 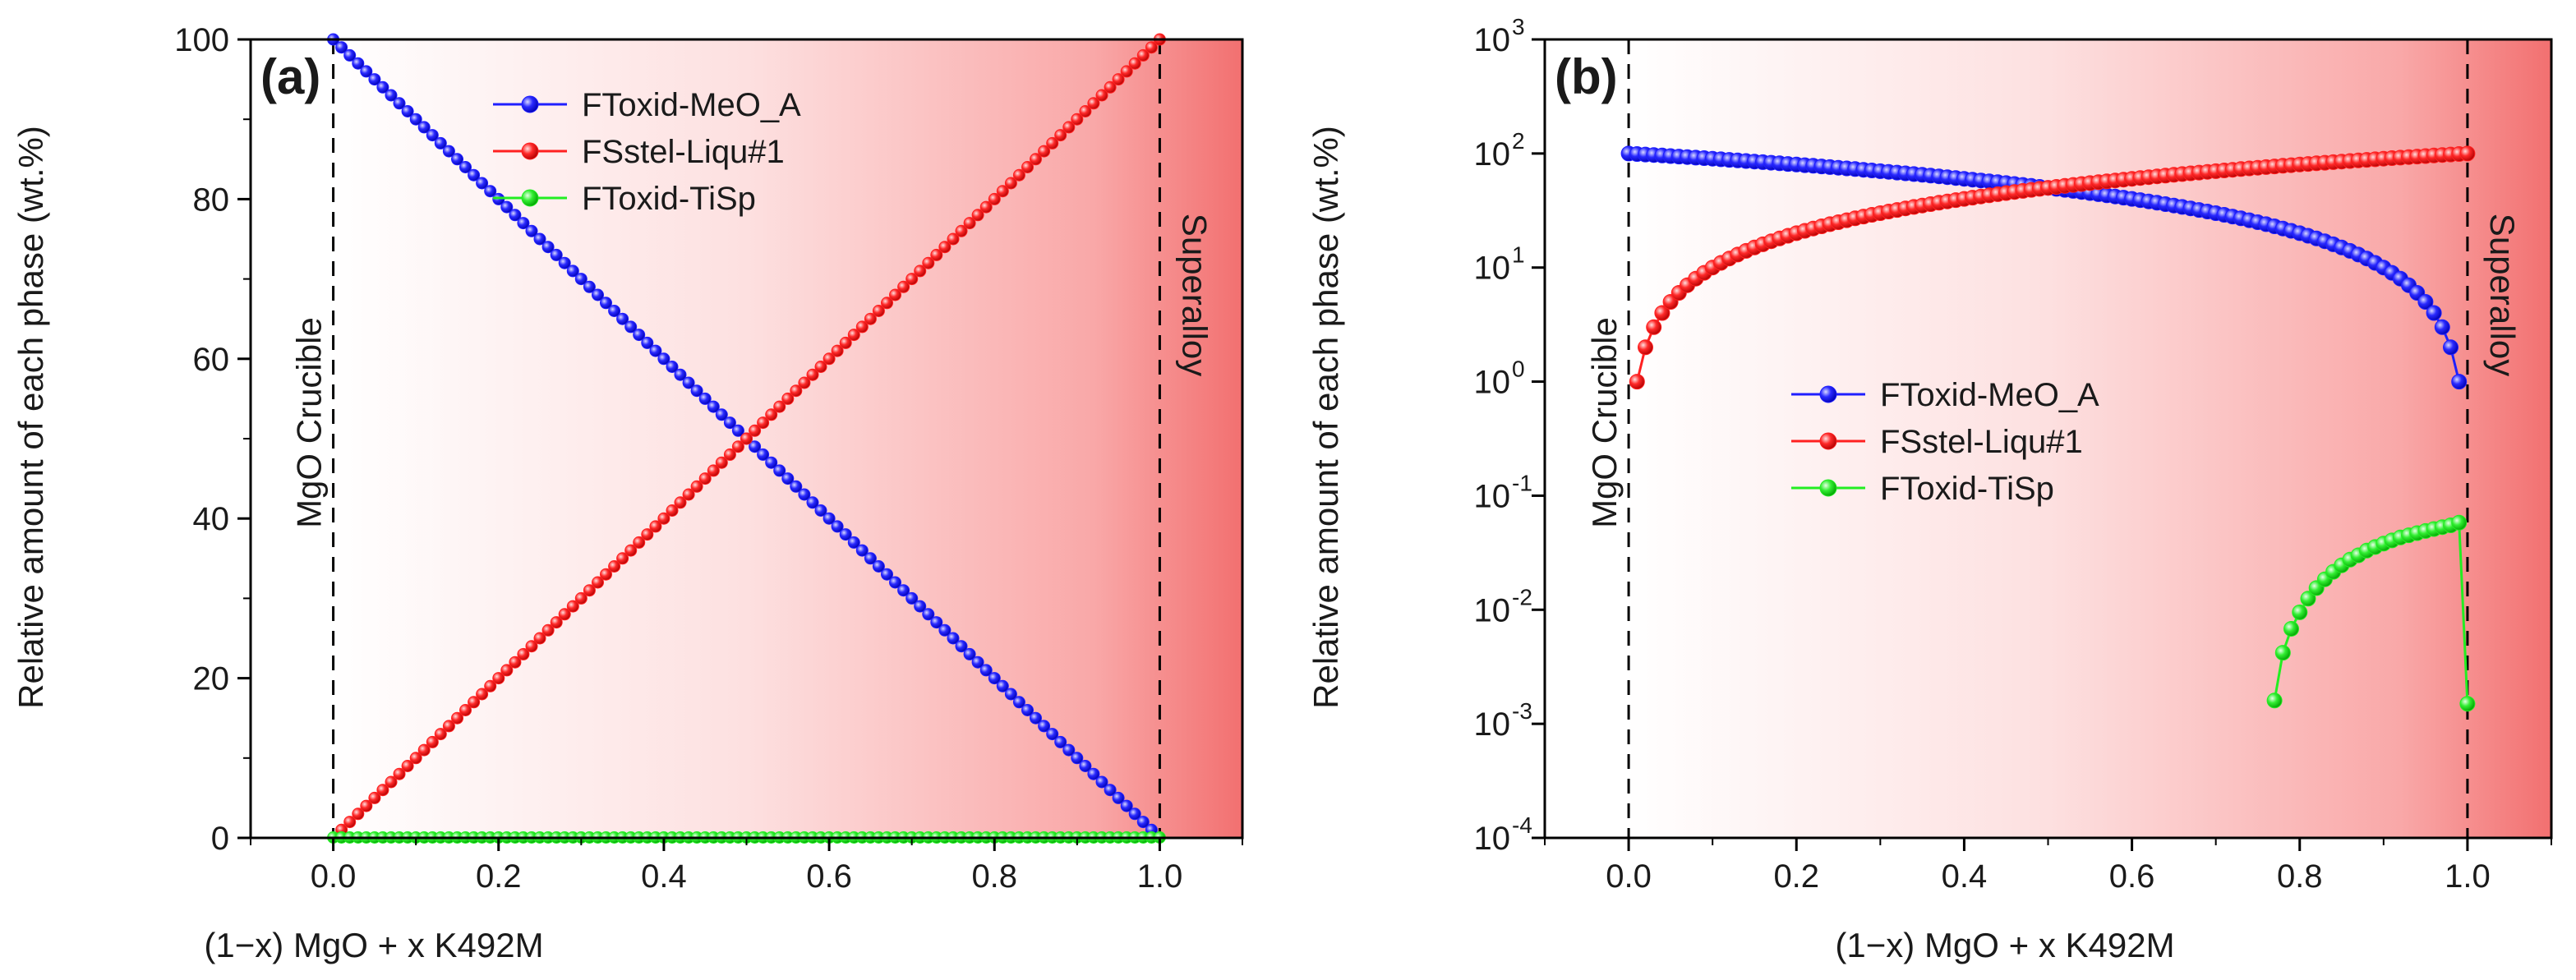 What do you see at coordinates (1796, 876) in the screenshot?
I see `x-tick-label: 0.2` at bounding box center [1796, 876].